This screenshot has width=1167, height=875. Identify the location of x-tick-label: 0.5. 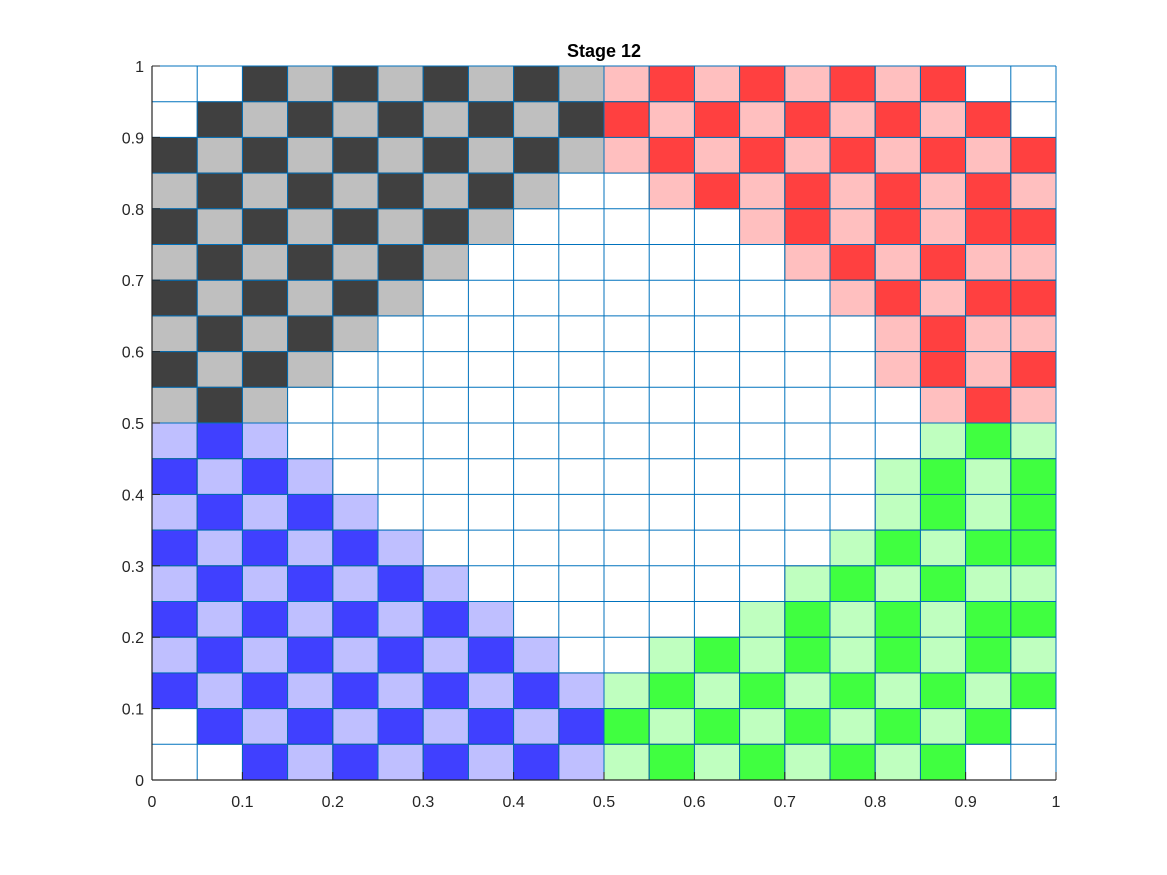
(604, 802).